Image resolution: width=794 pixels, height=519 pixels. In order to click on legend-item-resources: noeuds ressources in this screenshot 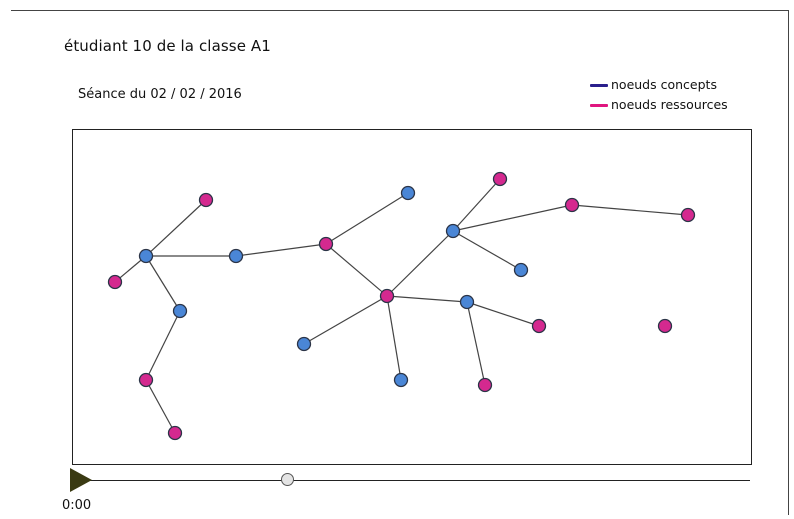, I will do `click(659, 105)`.